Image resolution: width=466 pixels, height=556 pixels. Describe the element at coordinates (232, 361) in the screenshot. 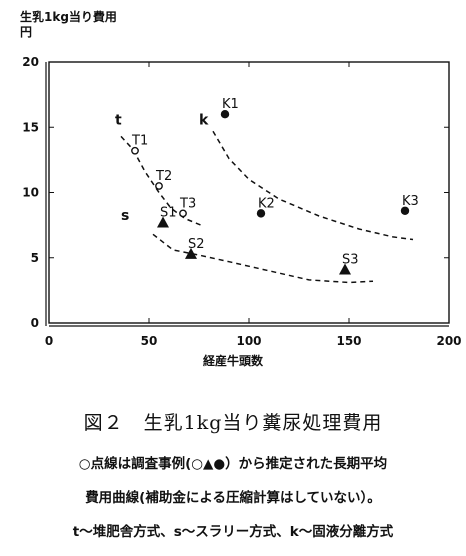

I see `x-axis-label: 経産牛頭数` at that location.